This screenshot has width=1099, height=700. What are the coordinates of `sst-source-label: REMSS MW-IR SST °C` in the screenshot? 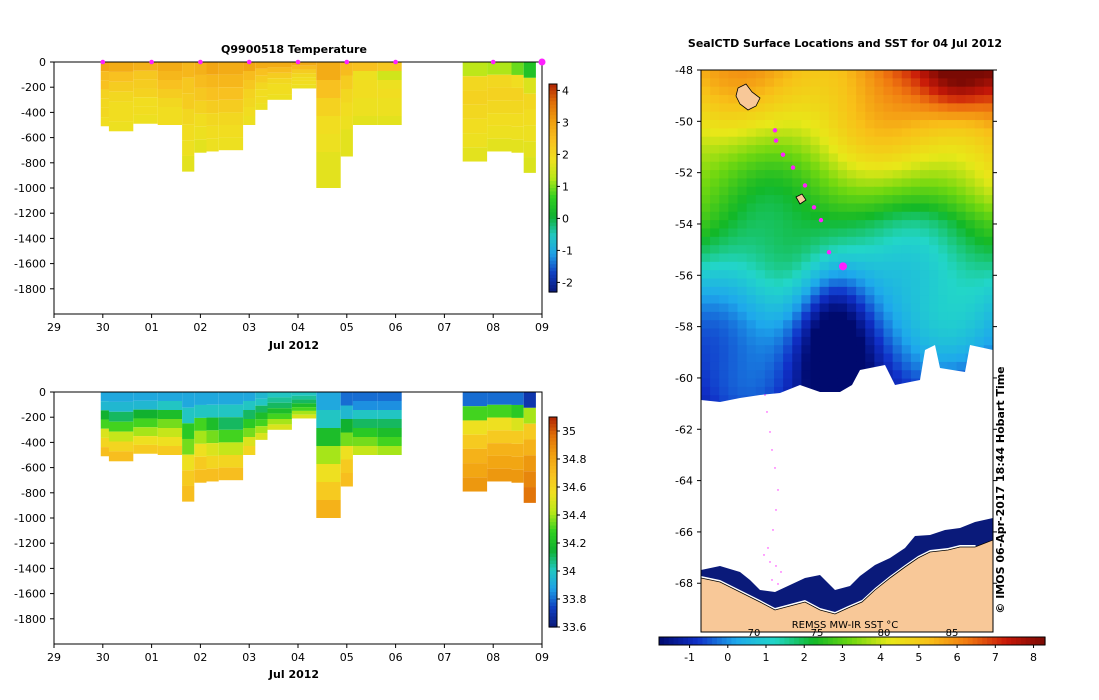 It's located at (845, 625).